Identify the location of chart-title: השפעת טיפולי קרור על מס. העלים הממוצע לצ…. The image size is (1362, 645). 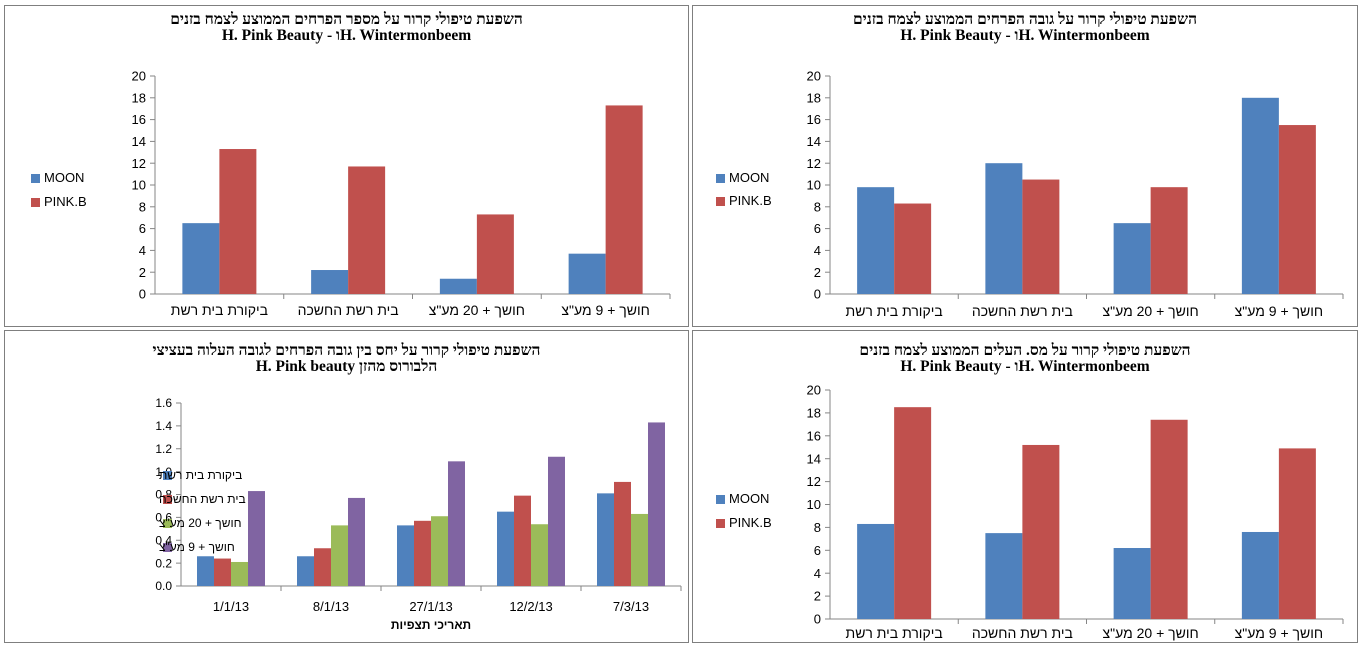
(1025, 359).